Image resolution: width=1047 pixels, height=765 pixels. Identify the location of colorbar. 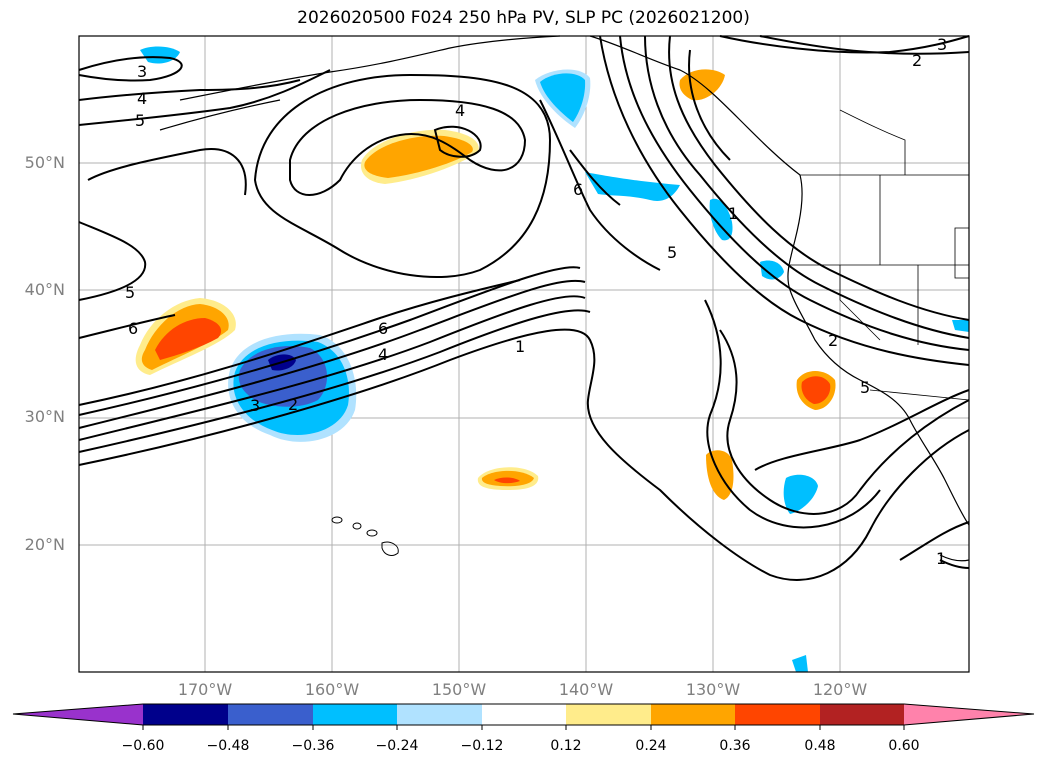
(523, 716).